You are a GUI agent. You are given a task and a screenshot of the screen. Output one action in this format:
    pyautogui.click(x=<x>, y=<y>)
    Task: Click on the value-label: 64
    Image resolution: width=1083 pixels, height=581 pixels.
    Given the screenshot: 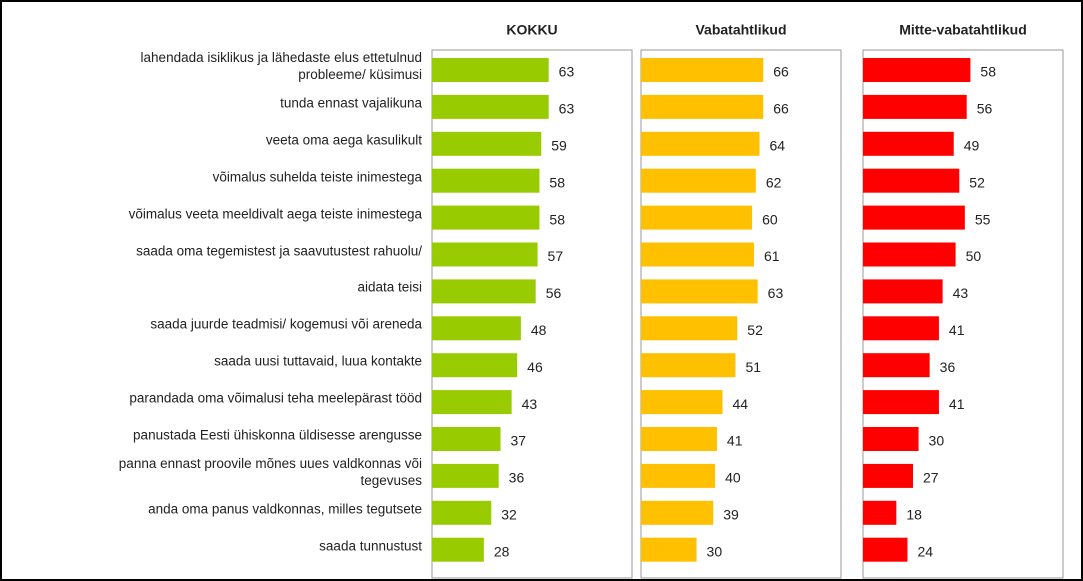 What is the action you would take?
    pyautogui.click(x=778, y=146)
    